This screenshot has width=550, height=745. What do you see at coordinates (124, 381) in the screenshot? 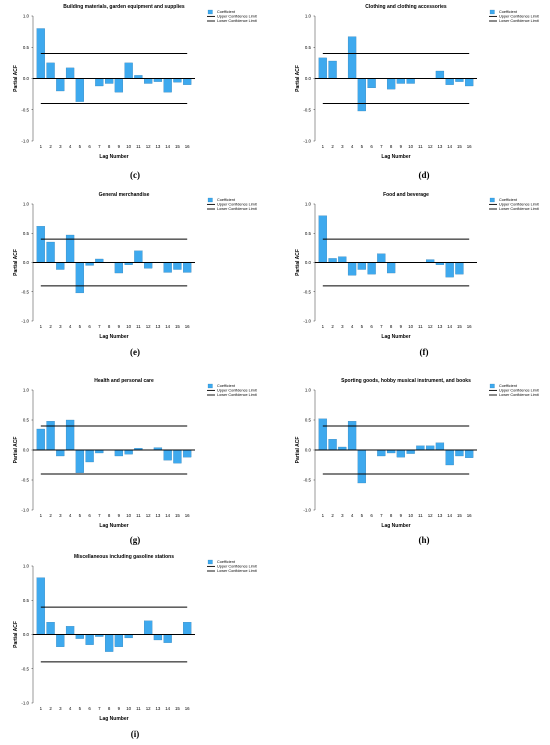
I see `chart-title: Health and personal care` at bounding box center [124, 381].